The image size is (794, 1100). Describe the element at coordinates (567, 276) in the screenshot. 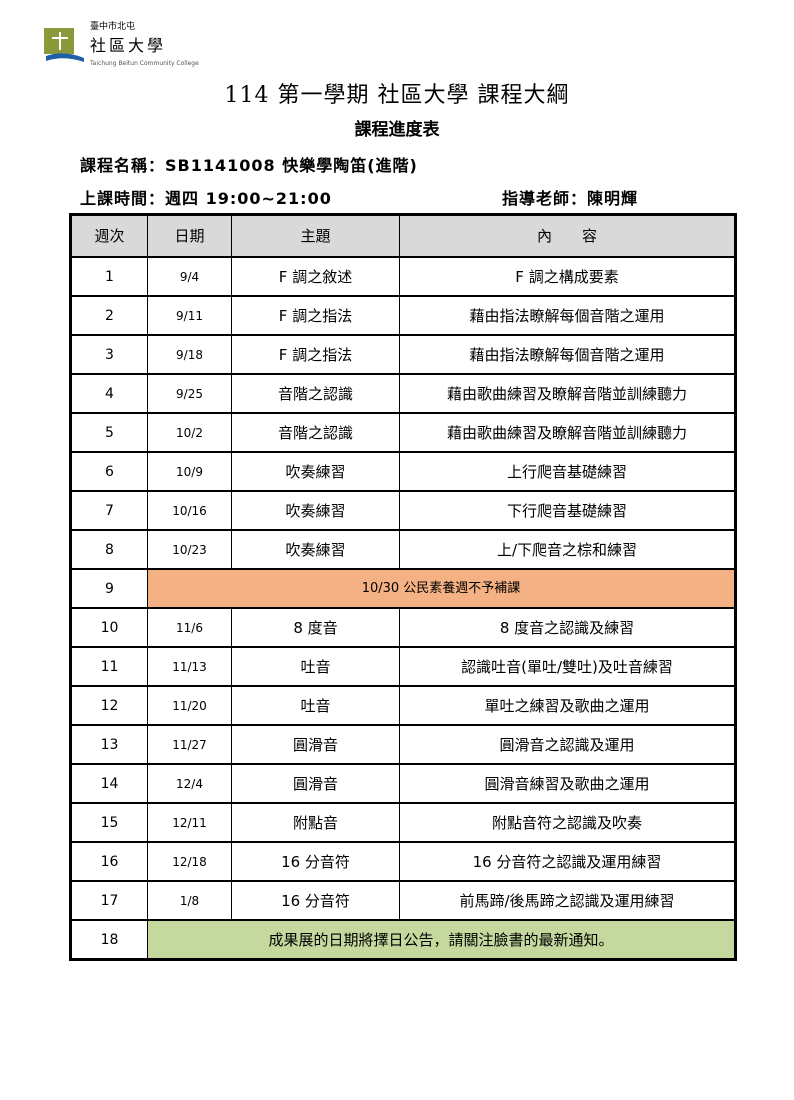

I see `content-cell: F 調之構成要素` at that location.